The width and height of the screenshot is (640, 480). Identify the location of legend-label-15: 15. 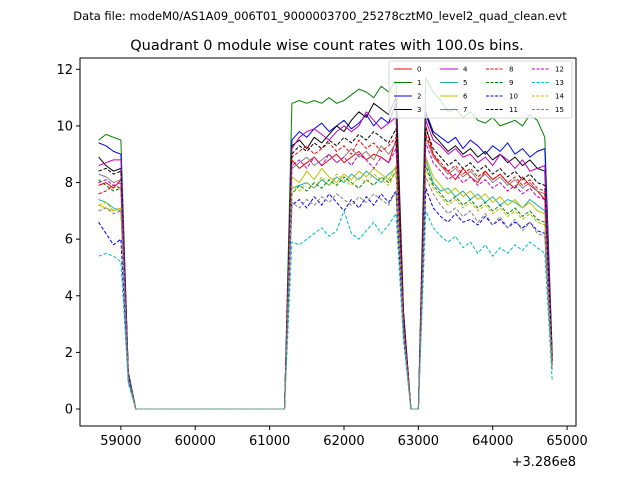
(559, 110).